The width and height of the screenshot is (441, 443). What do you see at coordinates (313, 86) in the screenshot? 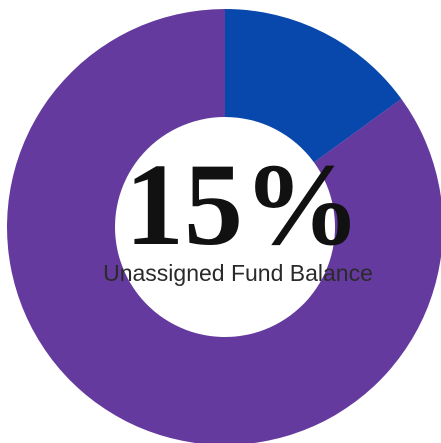
I see `donut-segment` at bounding box center [313, 86].